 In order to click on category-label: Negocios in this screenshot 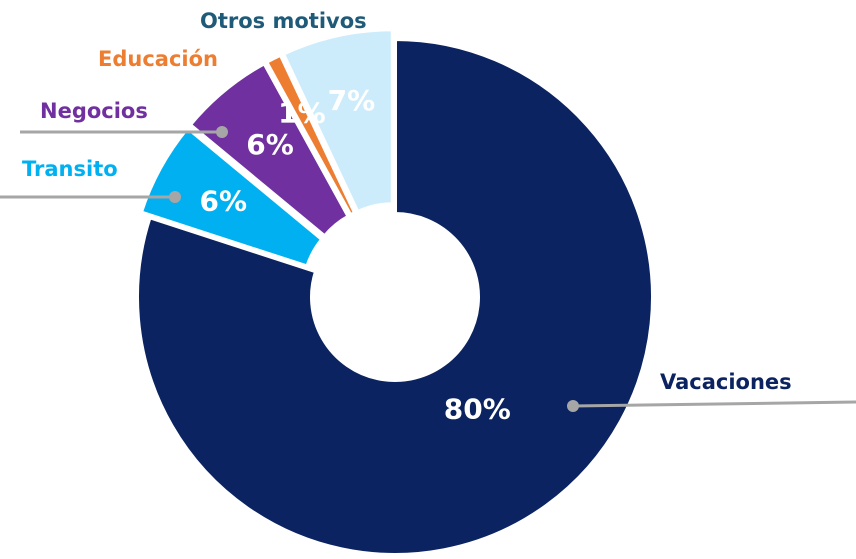, I will do `click(94, 111)`.